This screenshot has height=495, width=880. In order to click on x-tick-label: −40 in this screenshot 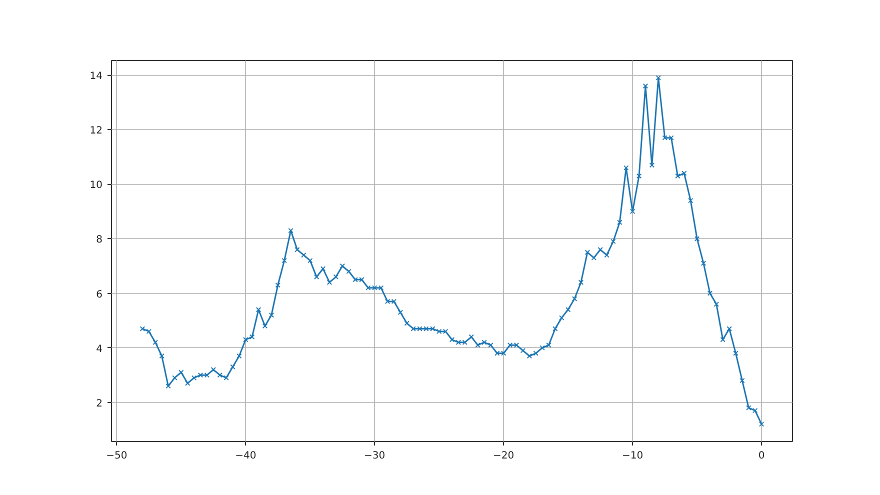, I will do `click(245, 456)`.